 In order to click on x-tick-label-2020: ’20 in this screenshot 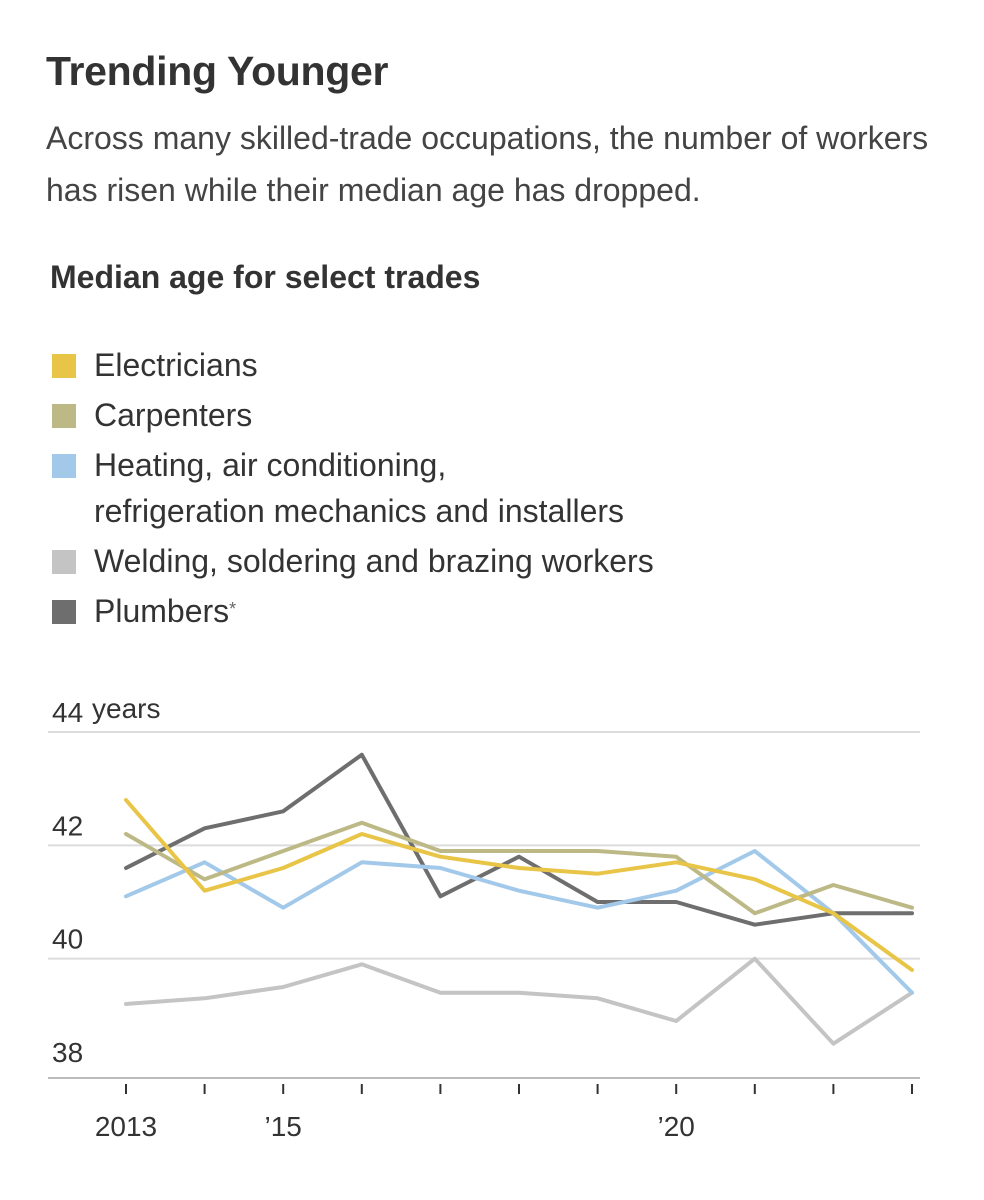, I will do `click(676, 1126)`.